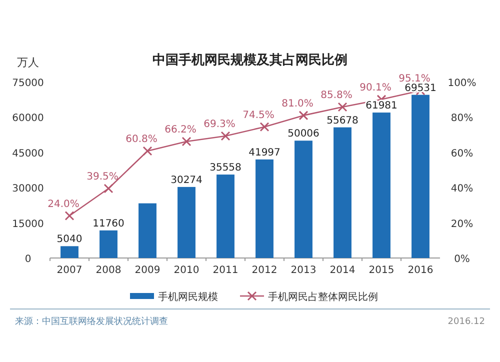  What do you see at coordinates (28, 118) in the screenshot?
I see `y-tick-label: 60000` at bounding box center [28, 118].